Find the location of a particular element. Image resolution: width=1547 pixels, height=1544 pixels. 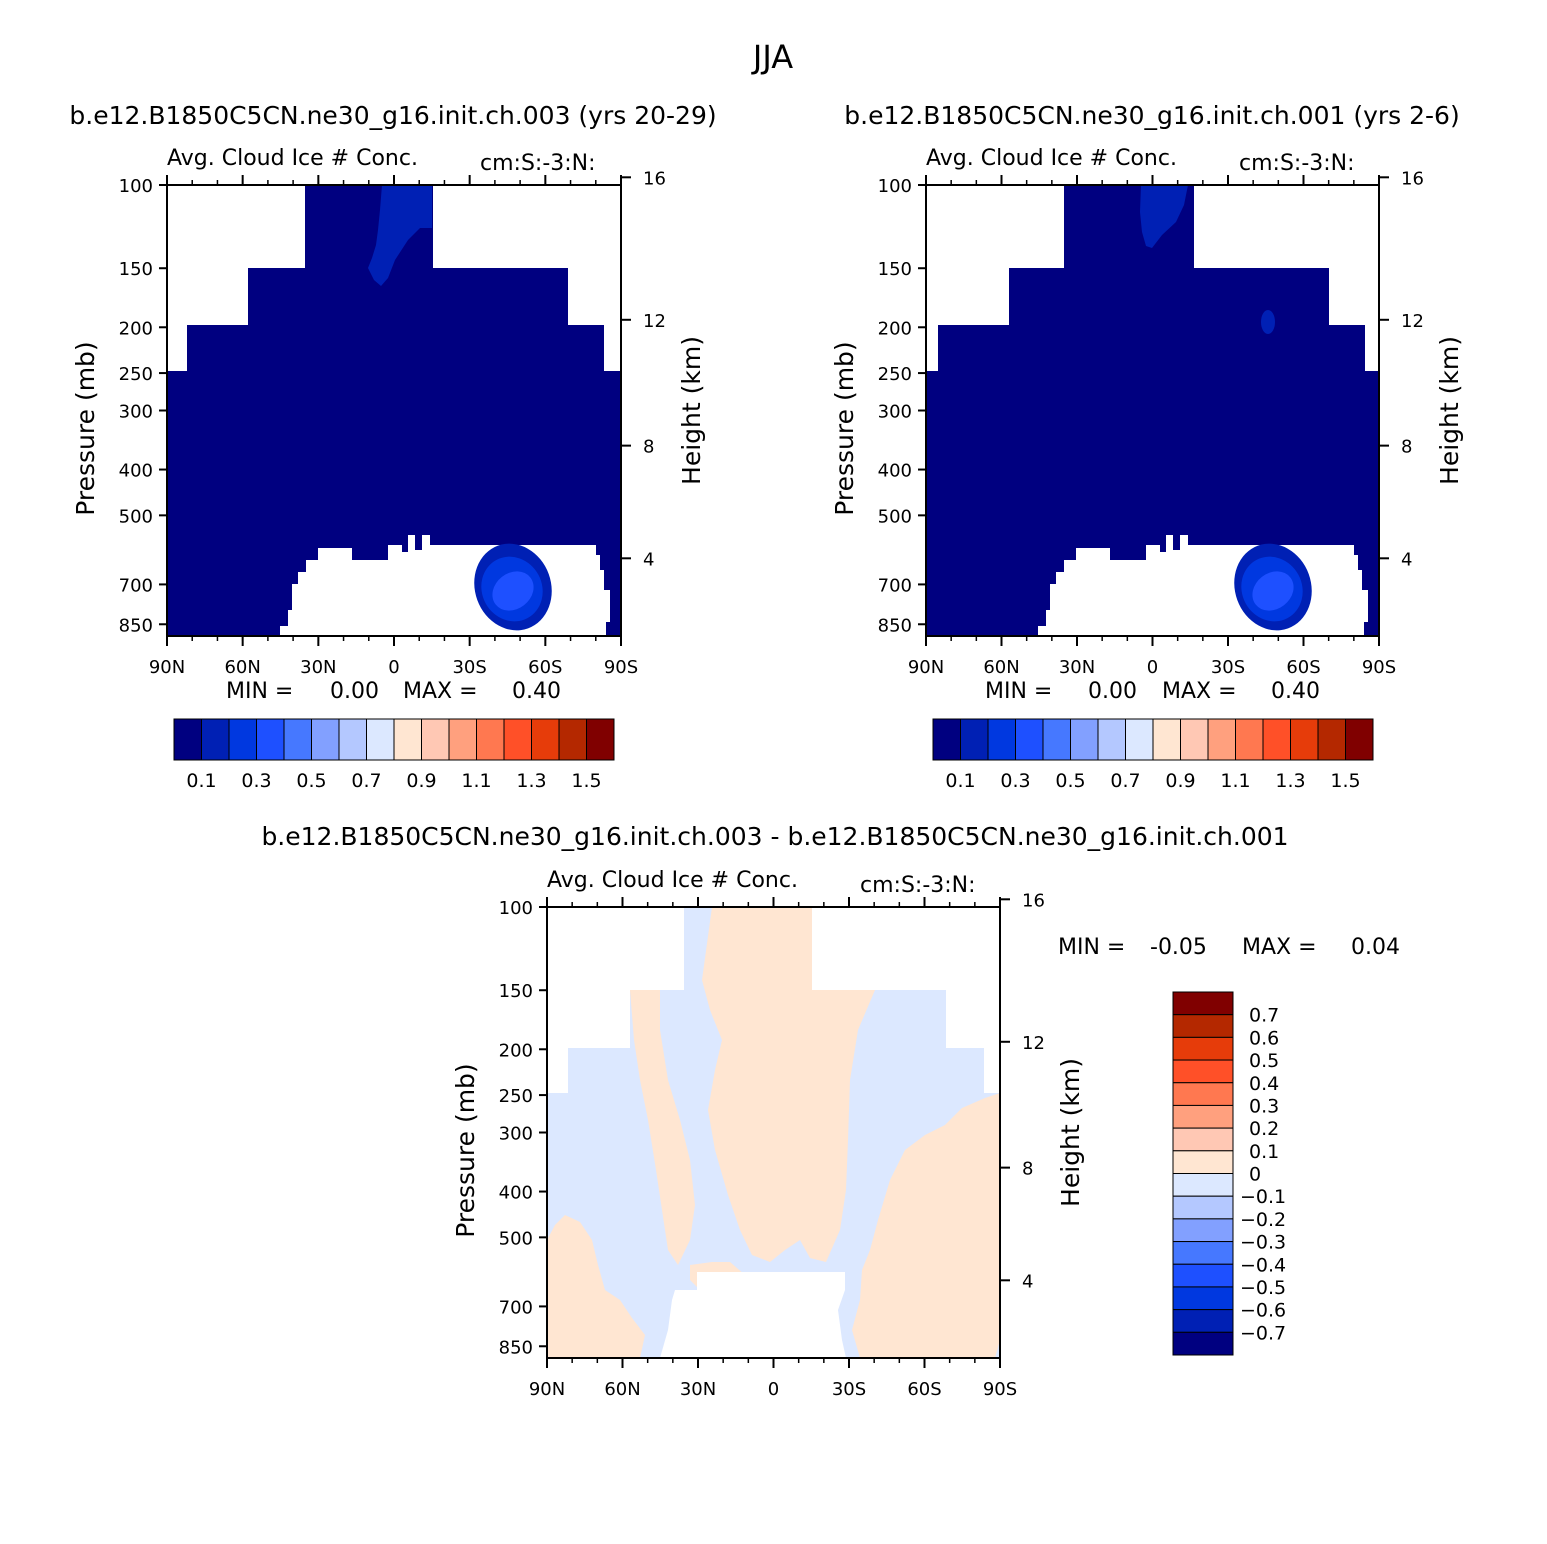

panel-3-ytick-label: 850 is located at coordinates (516, 1347).